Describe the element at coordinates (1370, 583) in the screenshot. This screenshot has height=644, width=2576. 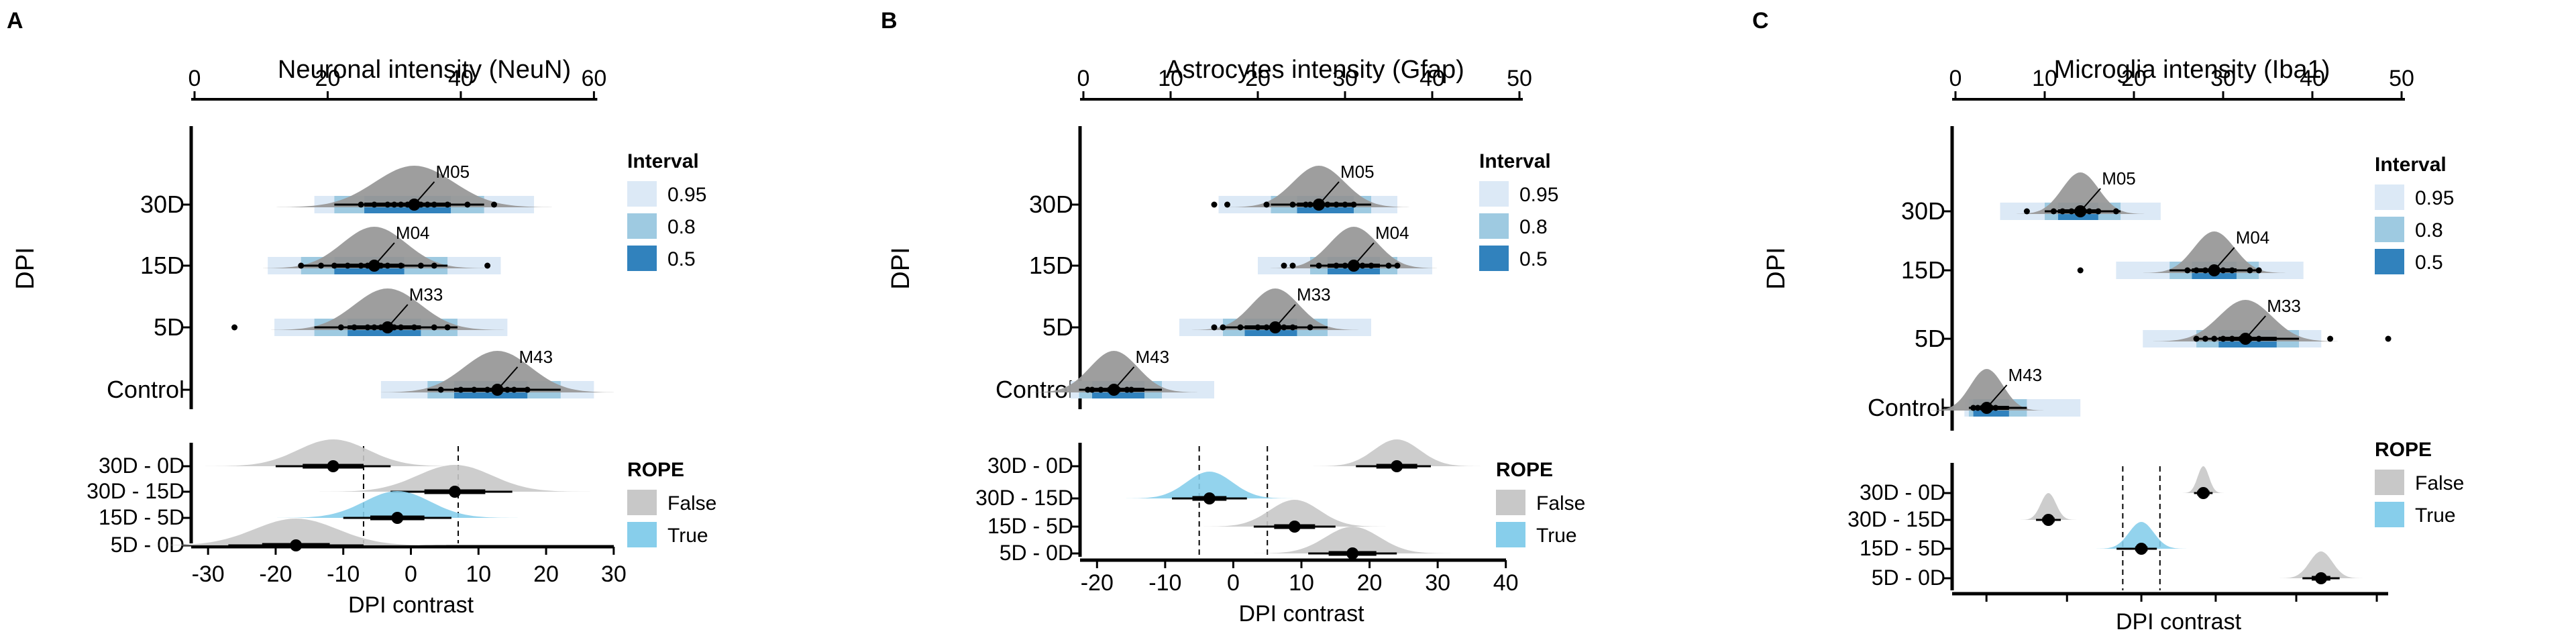
I see `contrast-axis-tick-label: 20` at that location.